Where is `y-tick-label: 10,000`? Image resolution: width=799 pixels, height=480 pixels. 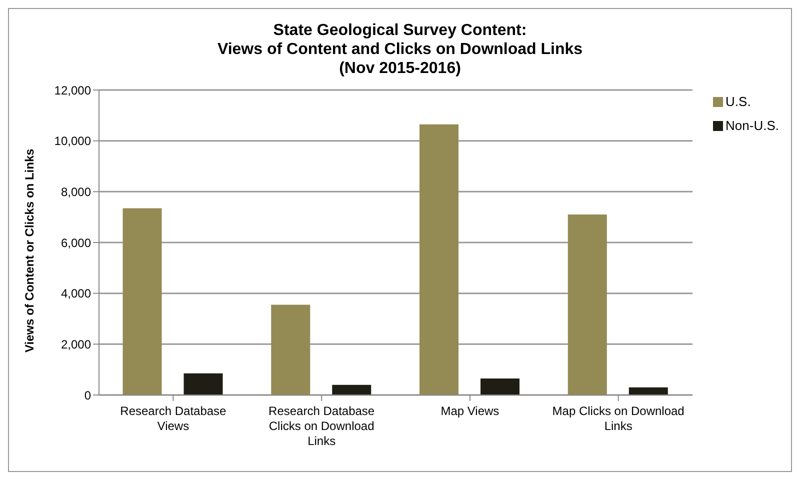
y-tick-label: 10,000 is located at coordinates (73, 141).